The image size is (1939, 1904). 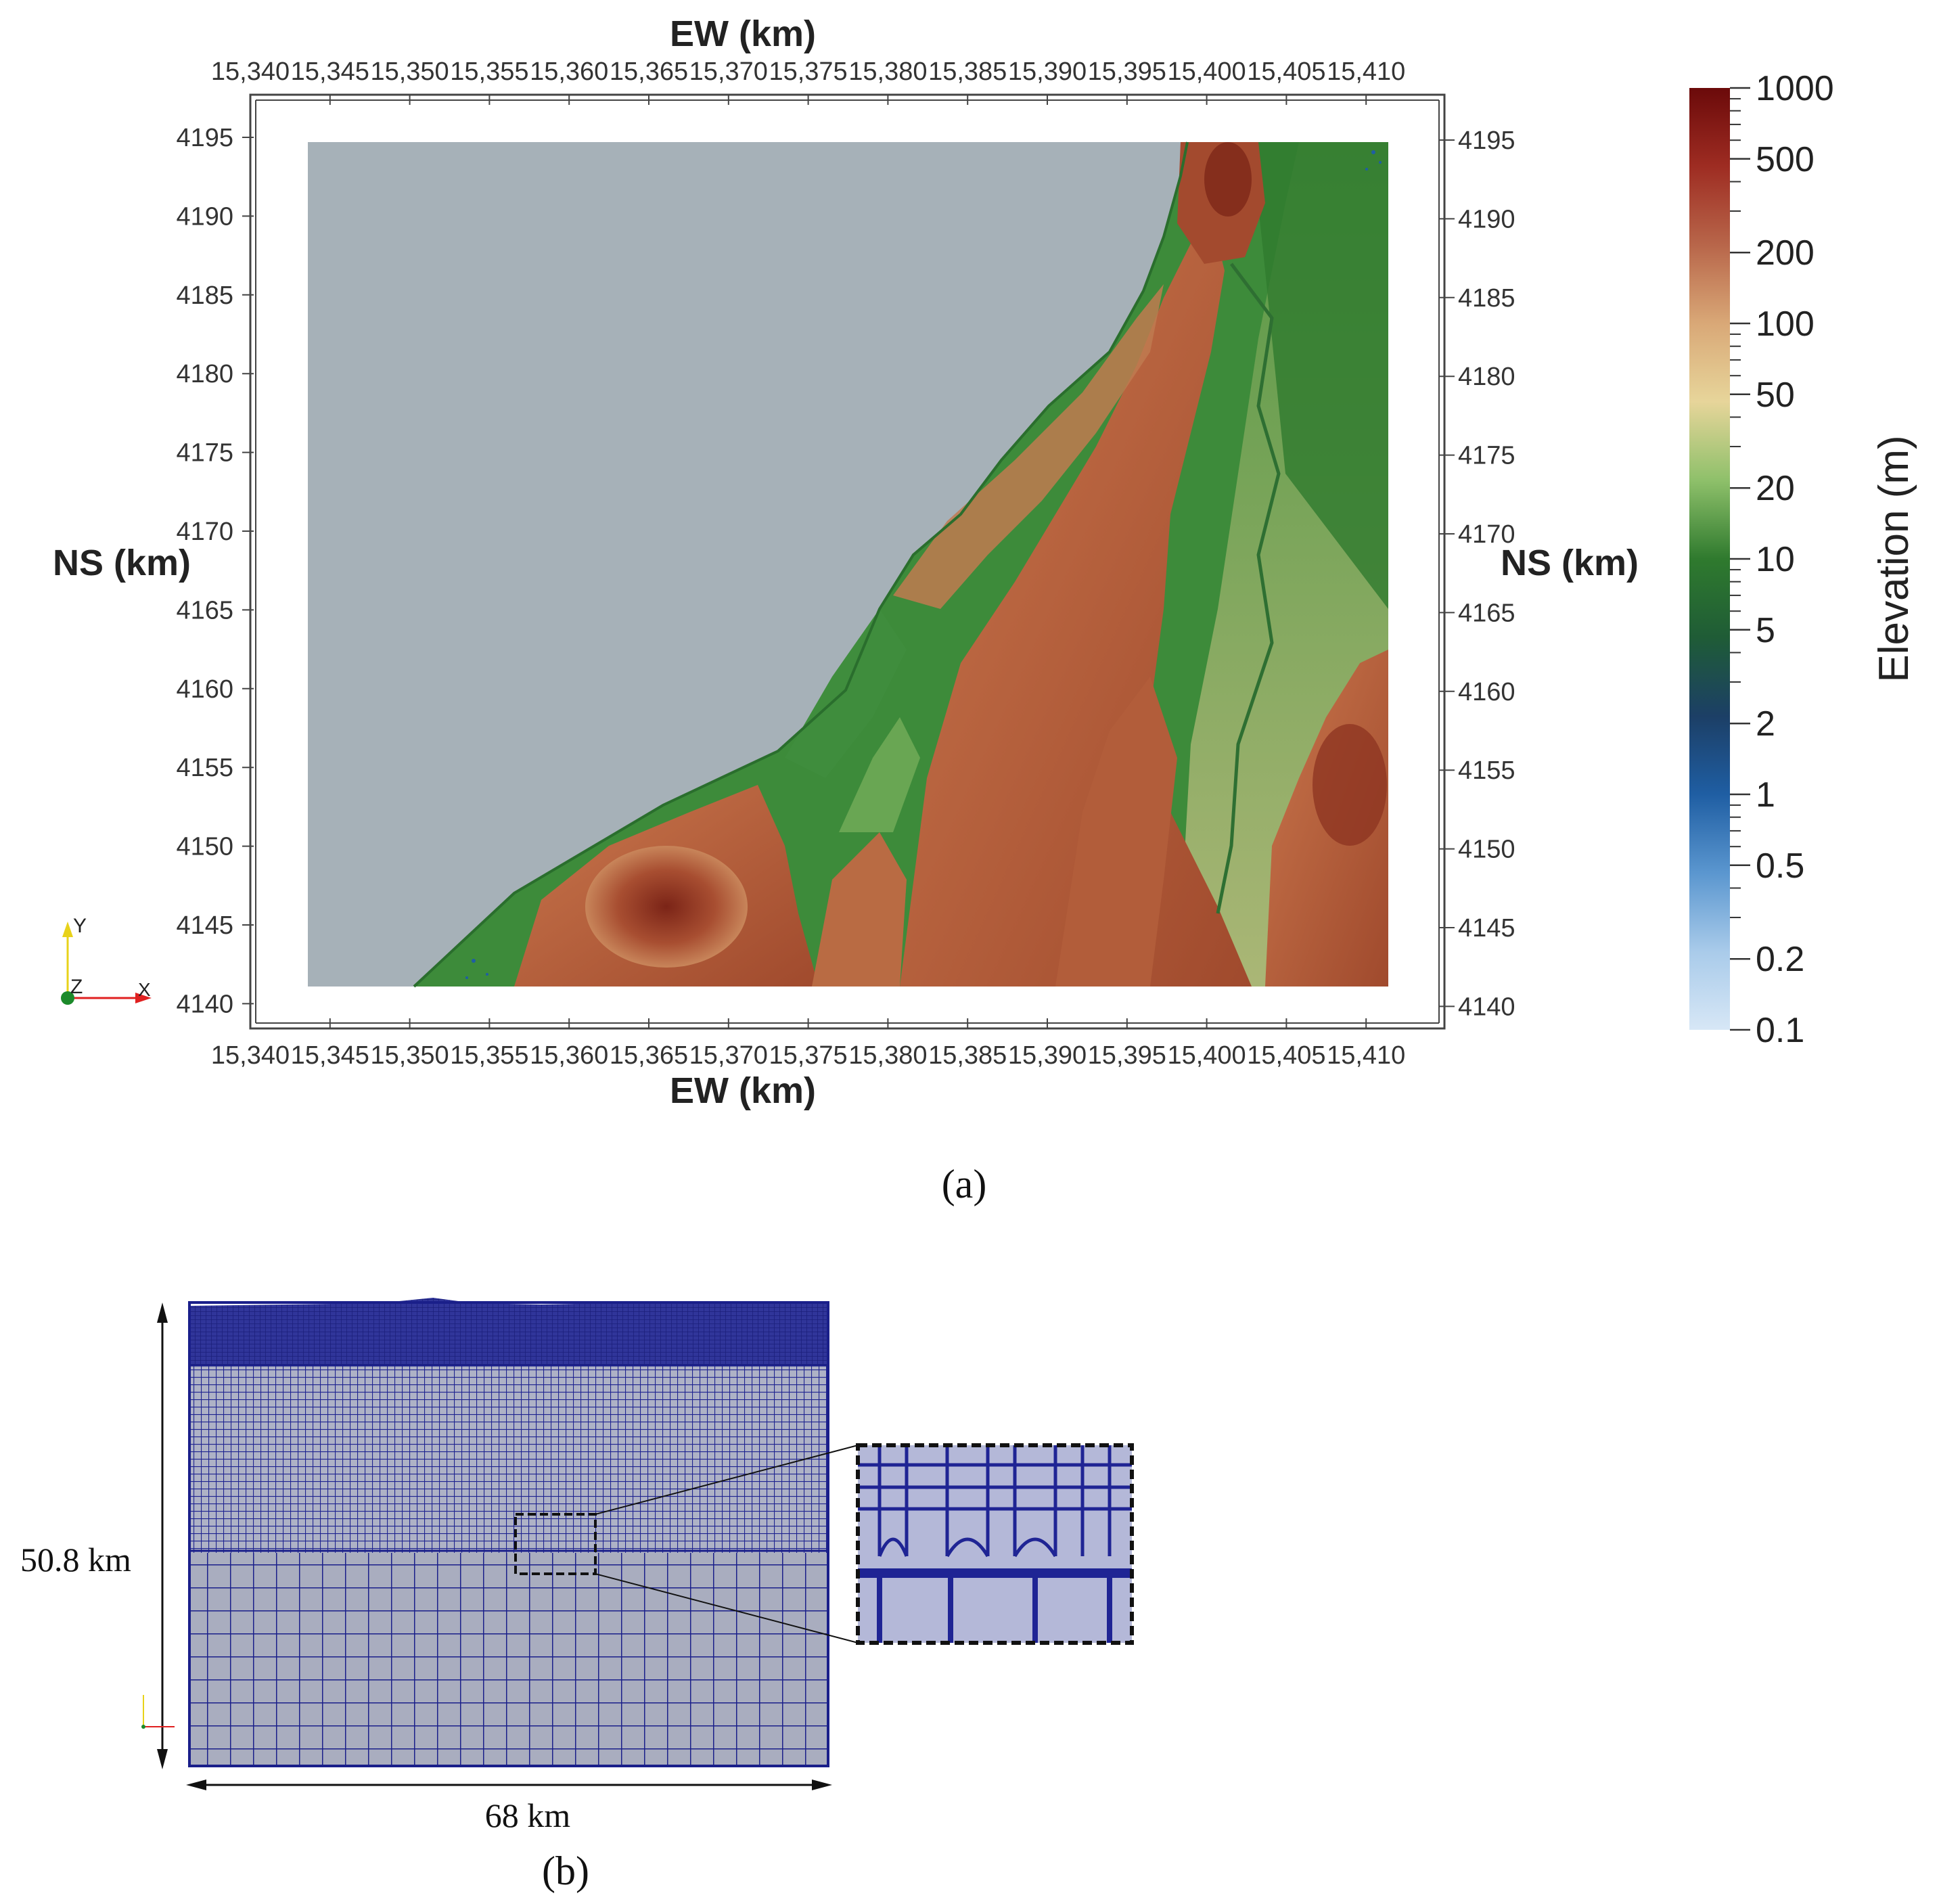 I want to click on mesh-orientation-axes, so click(x=158, y=1712).